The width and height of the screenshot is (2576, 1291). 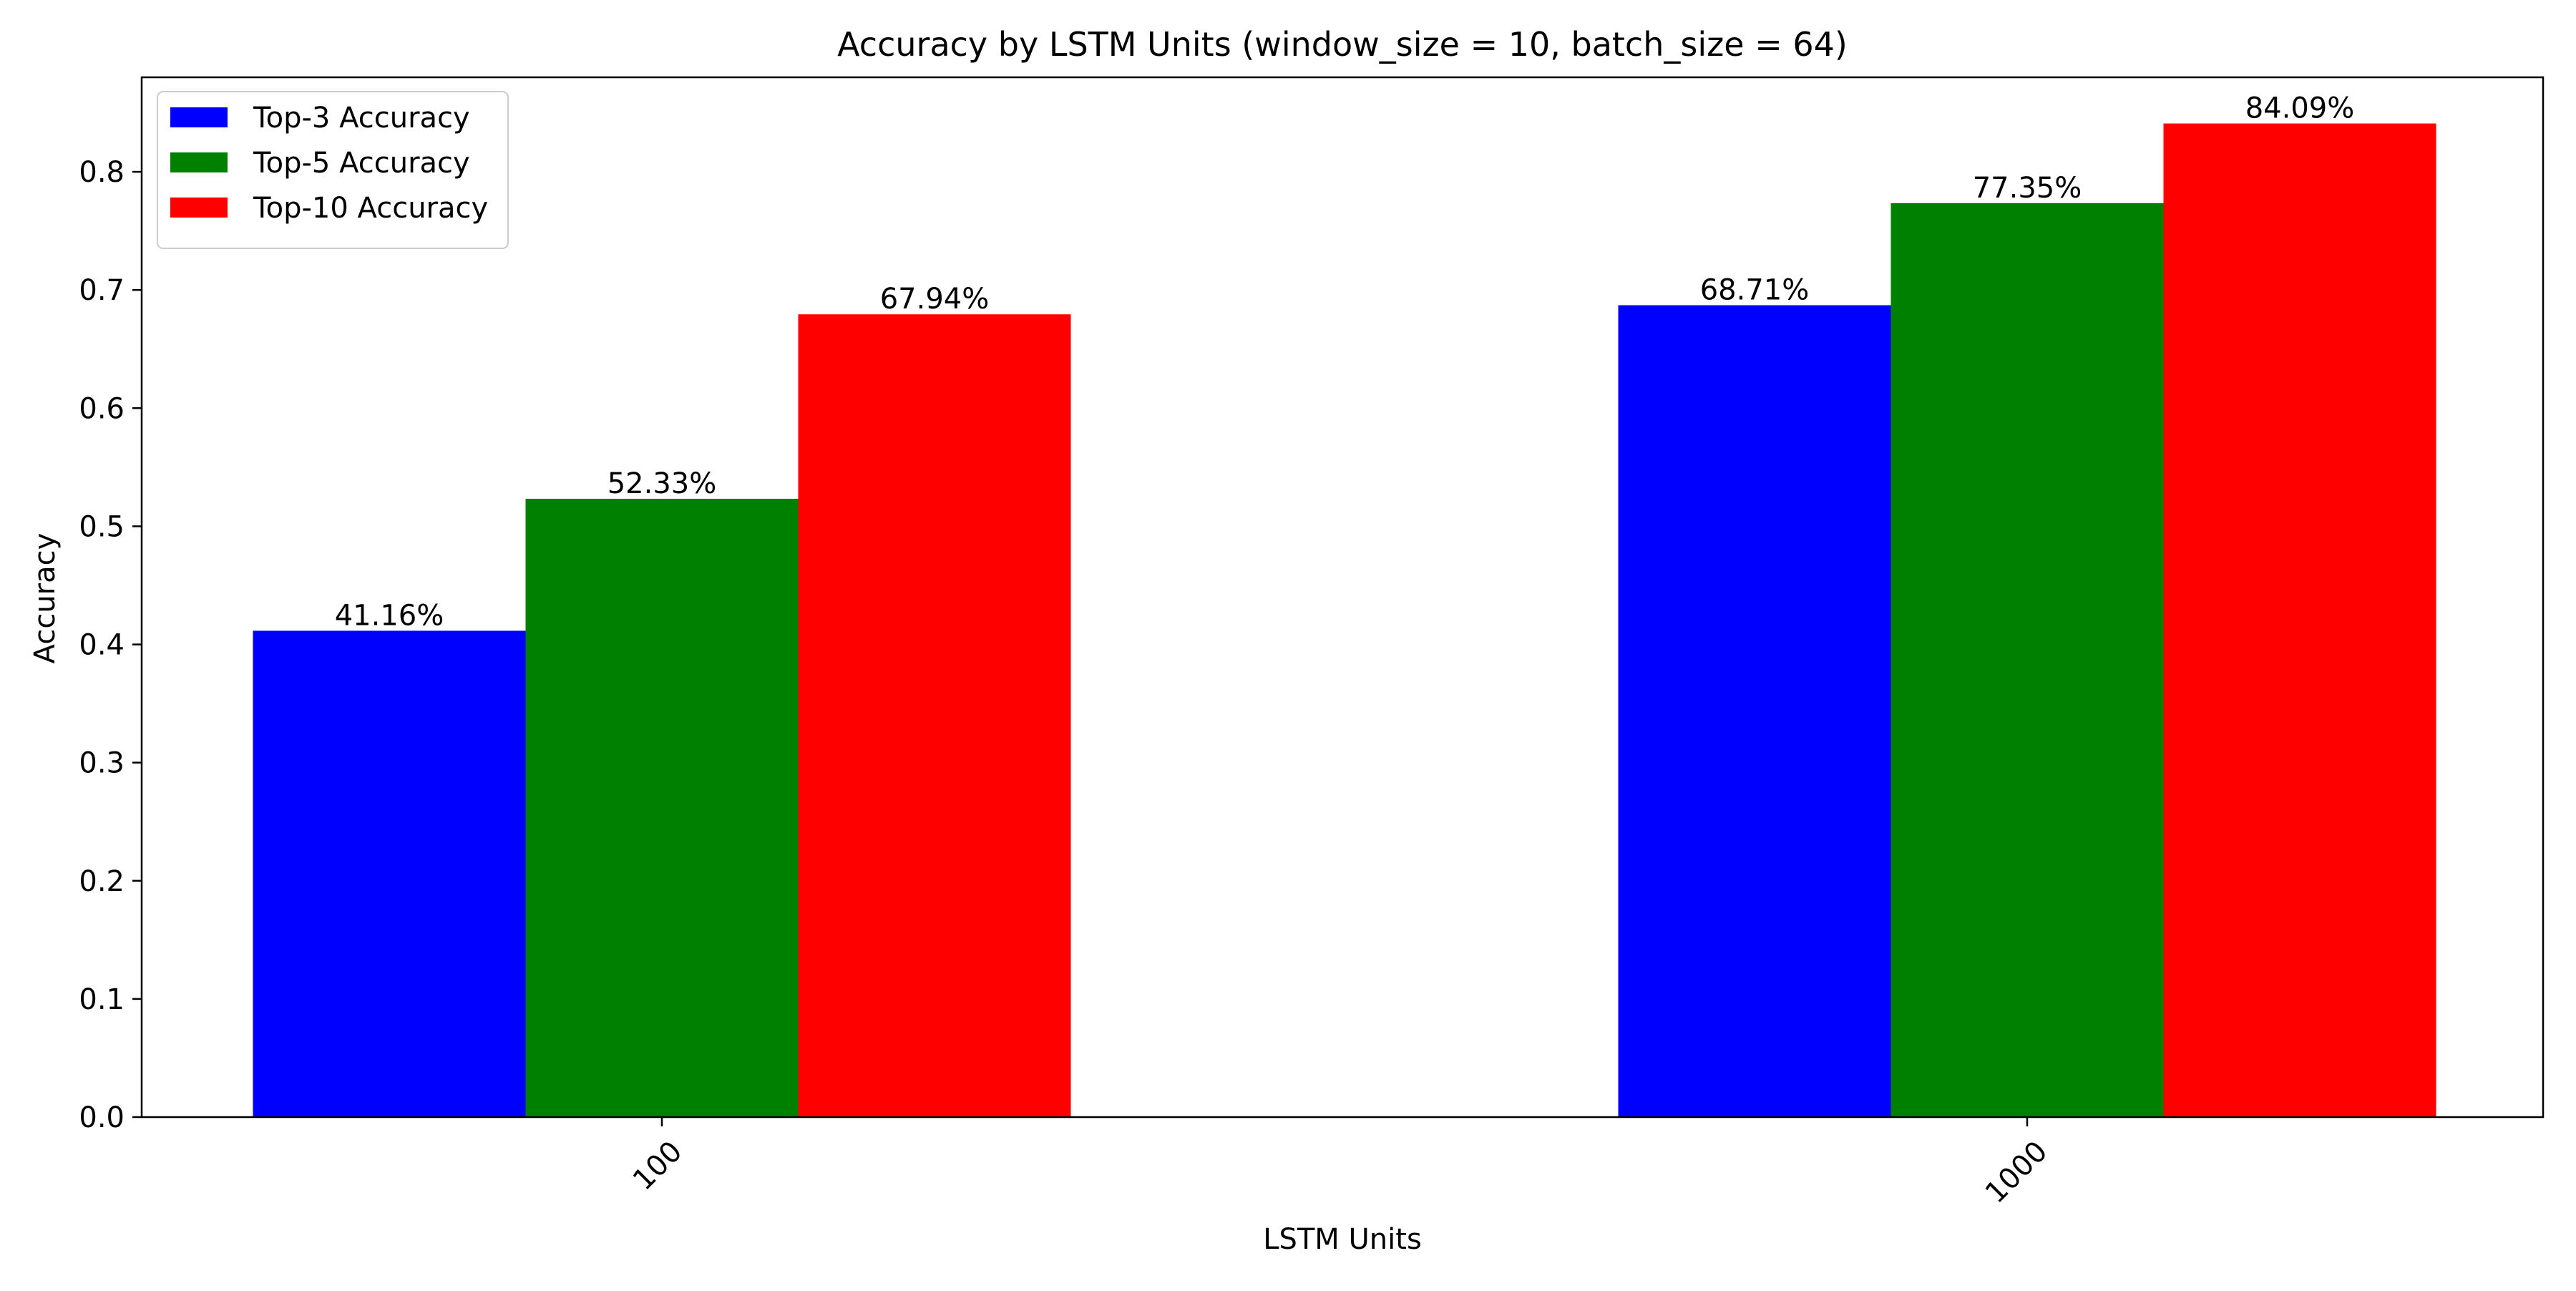 What do you see at coordinates (2300, 108) in the screenshot?
I see `bar-value-label: 84.09%` at bounding box center [2300, 108].